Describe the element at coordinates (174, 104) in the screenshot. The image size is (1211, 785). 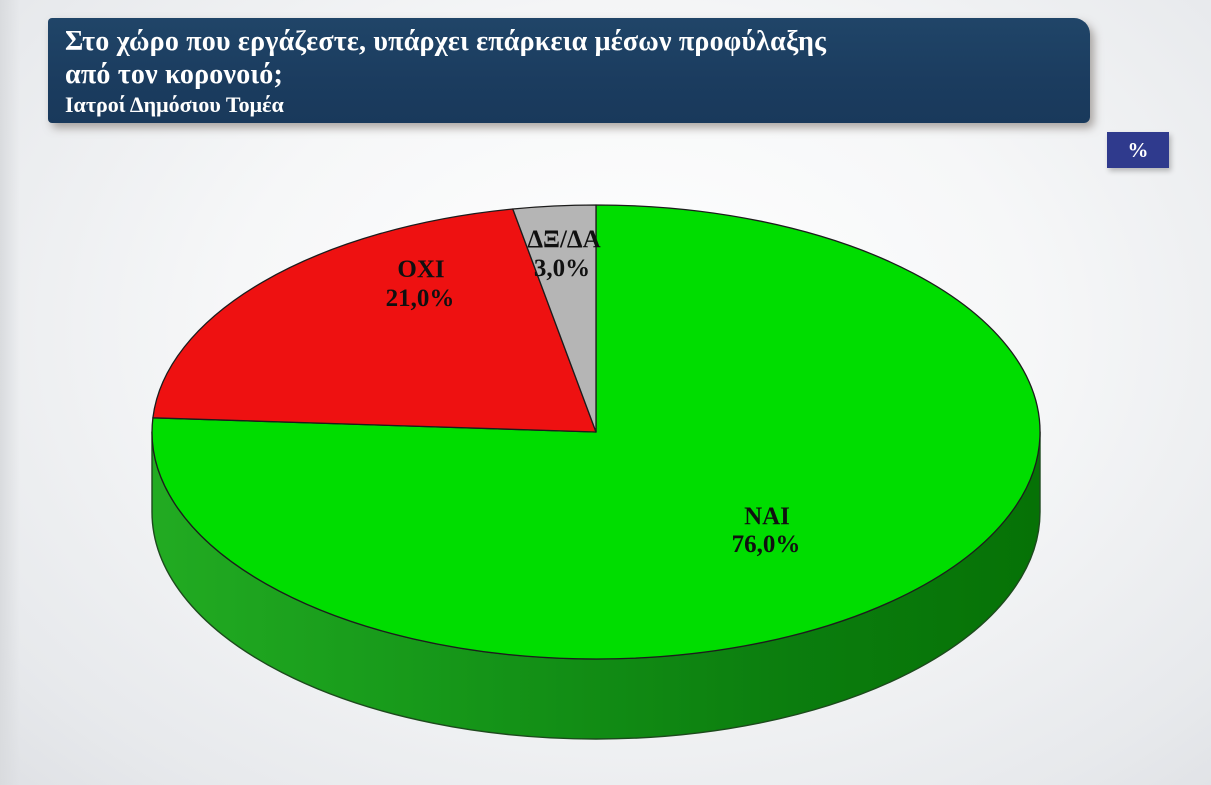
I see `question-subtitle: Ιατροί Δημόσιου Τομέα` at that location.